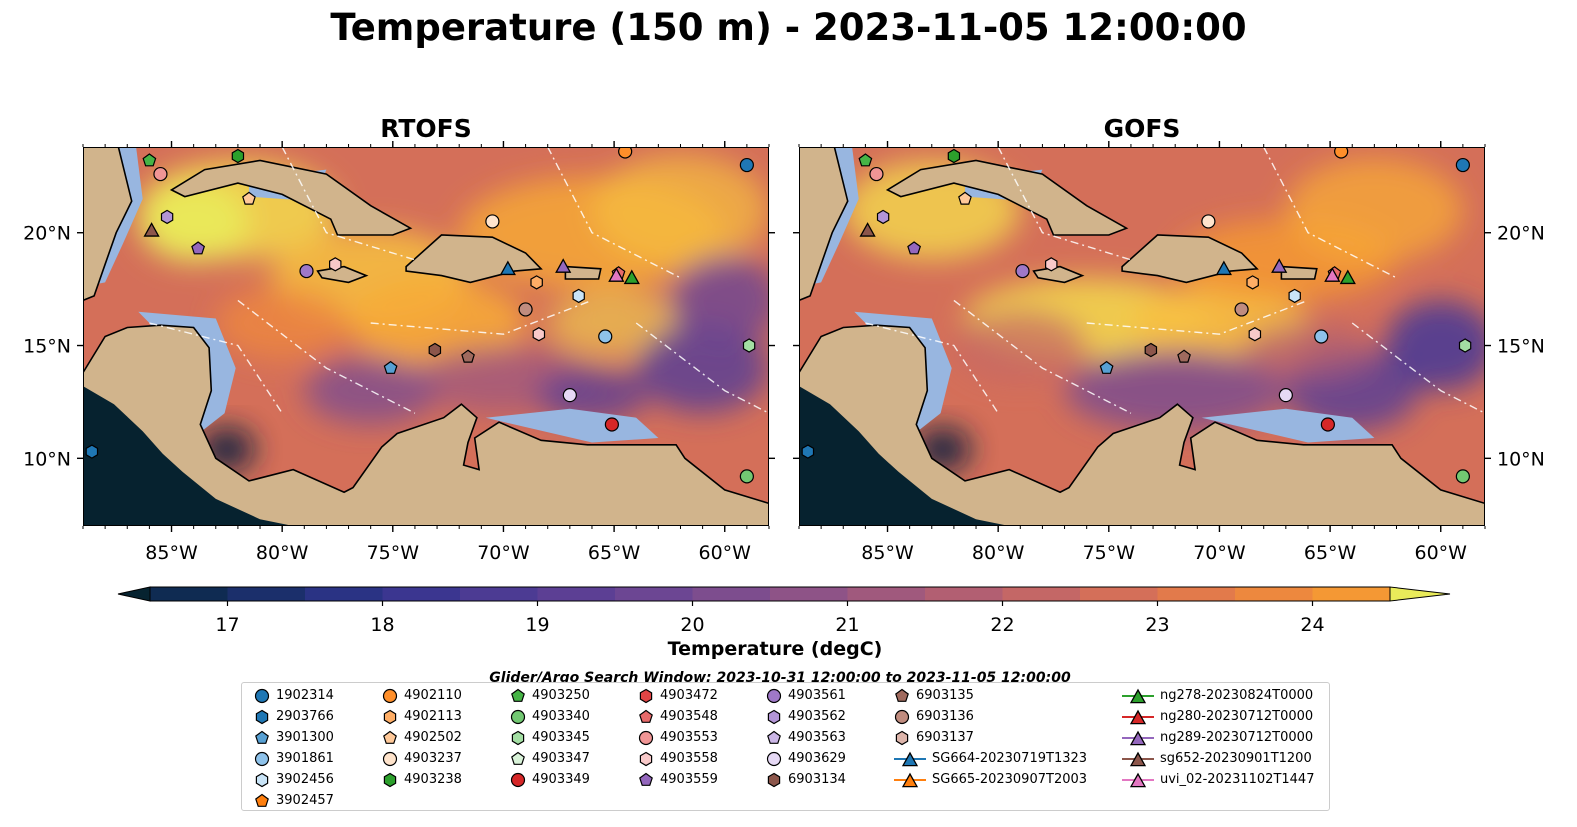 The image size is (1577, 827). I want to click on legend-item: 4903563, so click(806, 737).